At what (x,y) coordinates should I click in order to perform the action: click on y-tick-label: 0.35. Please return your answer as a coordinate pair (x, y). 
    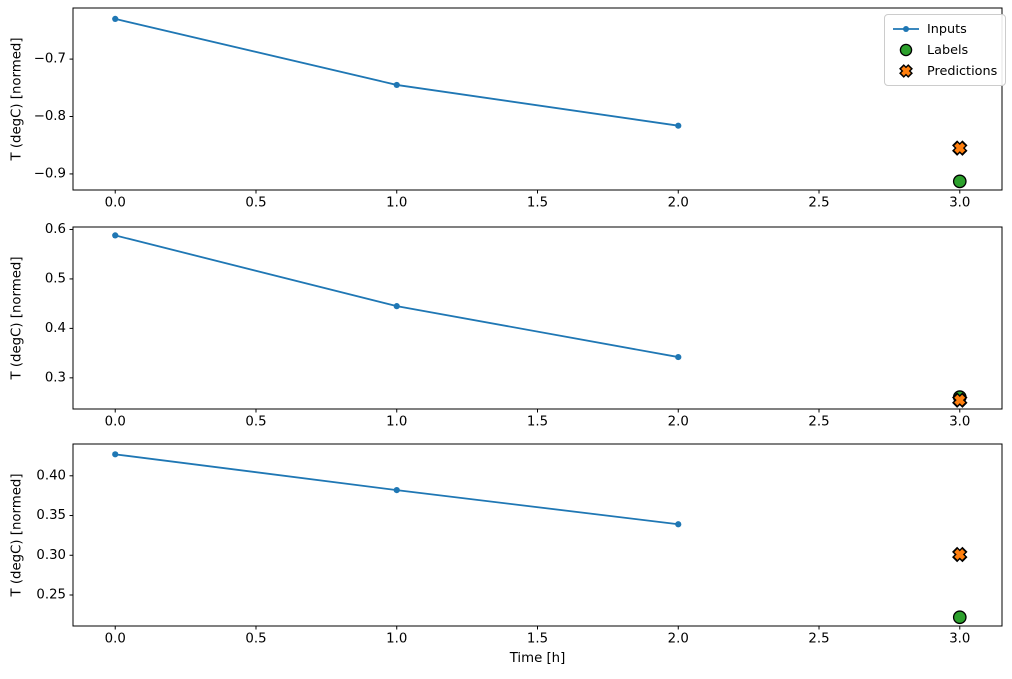
    Looking at the image, I should click on (51, 515).